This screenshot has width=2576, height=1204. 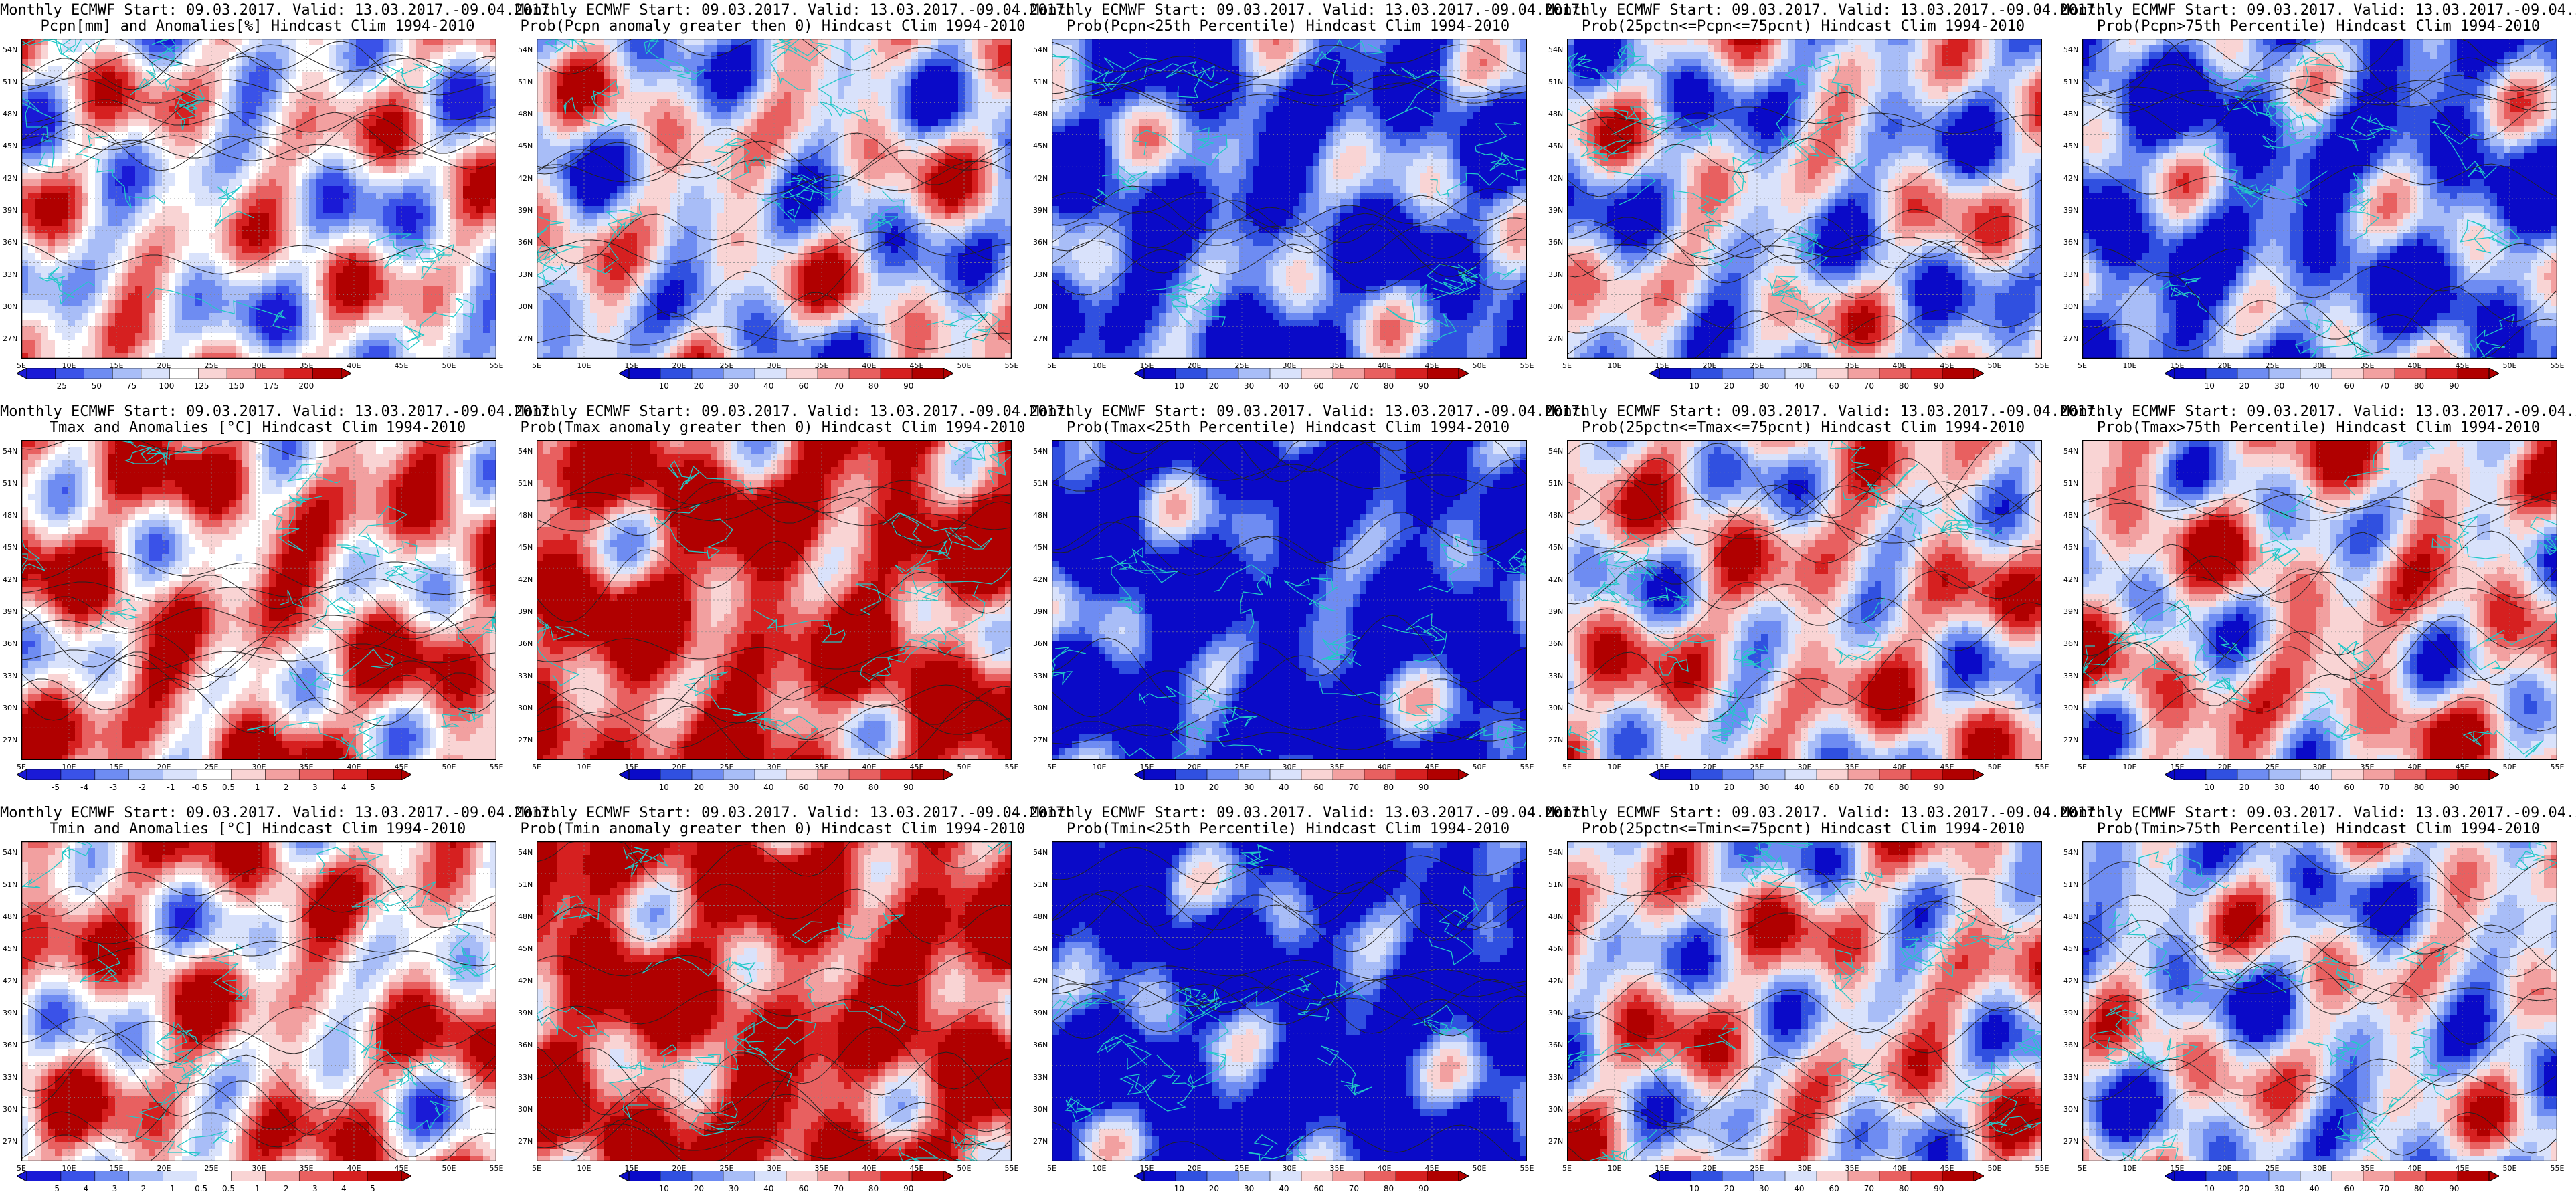 What do you see at coordinates (344, 1188) in the screenshot?
I see `colorbar-tick-label: 4` at bounding box center [344, 1188].